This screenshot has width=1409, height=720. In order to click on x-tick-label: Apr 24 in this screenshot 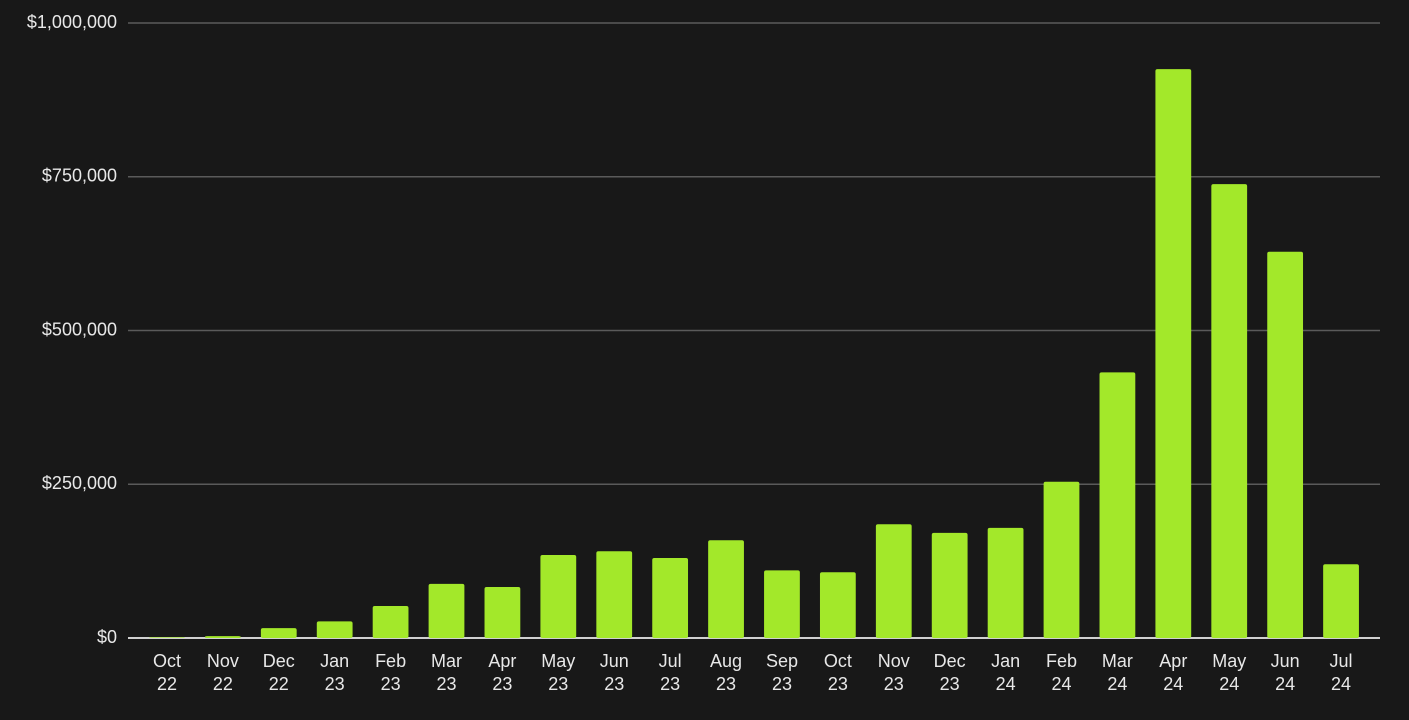, I will do `click(1173, 672)`.